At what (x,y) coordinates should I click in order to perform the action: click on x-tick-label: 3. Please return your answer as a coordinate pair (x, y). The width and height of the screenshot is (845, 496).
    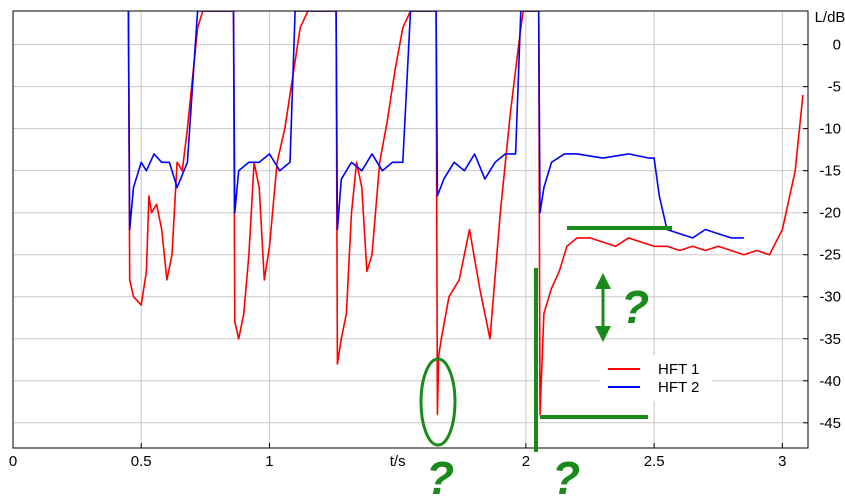
    Looking at the image, I should click on (782, 461).